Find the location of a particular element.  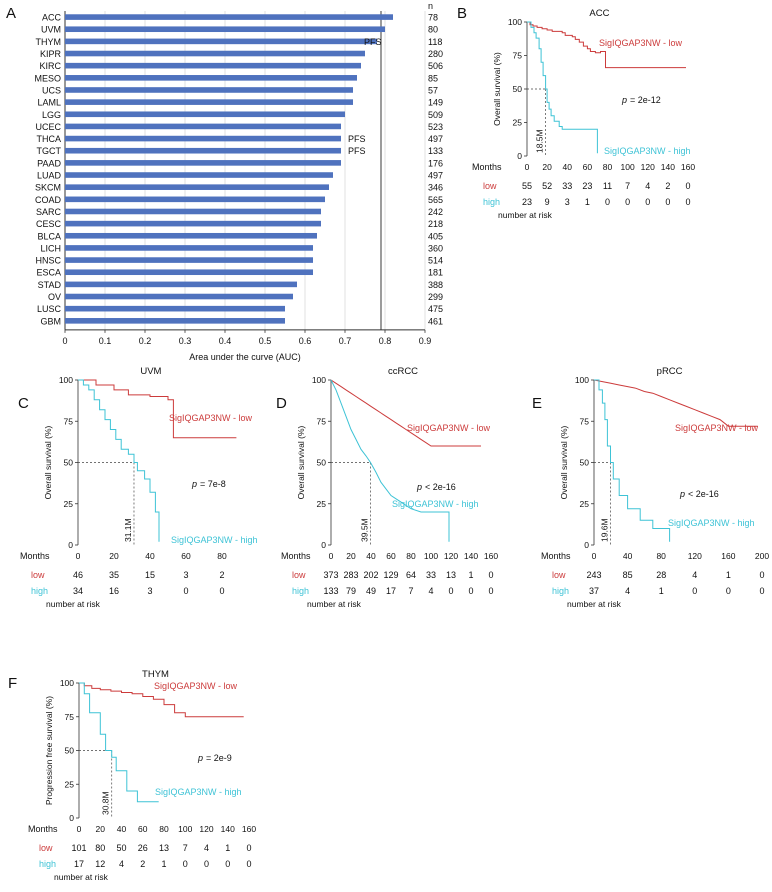

bar-n-value: 388 is located at coordinates (435, 285).